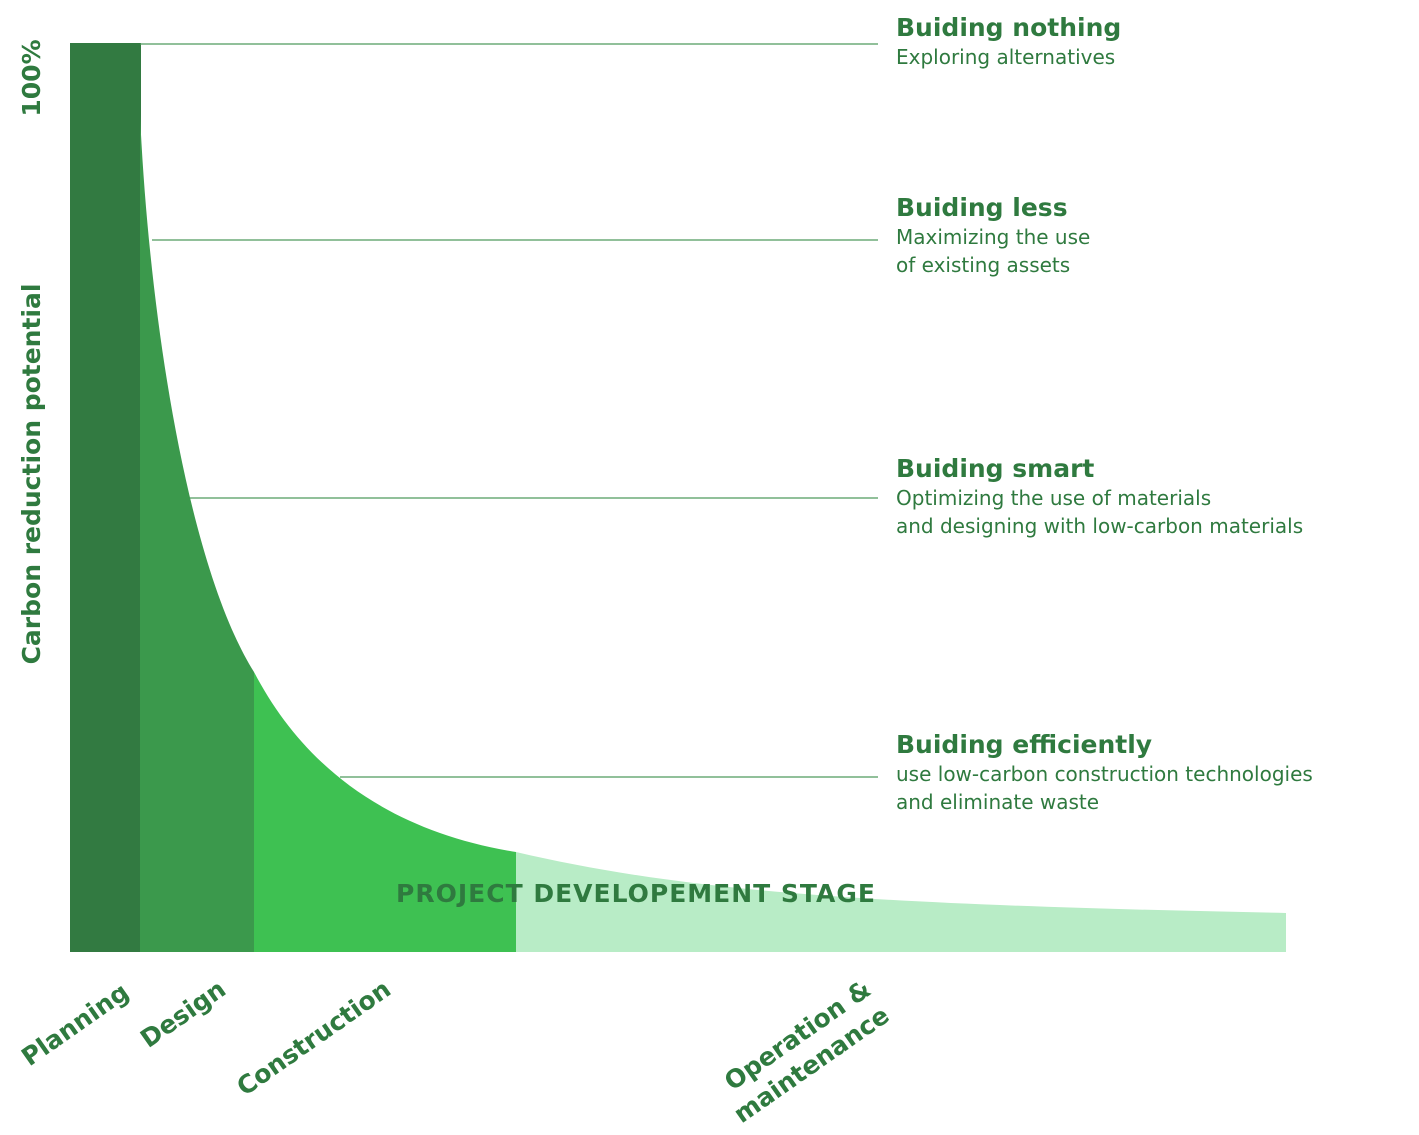  Describe the element at coordinates (1053, 498) in the screenshot. I see `annotation-text: Optimizing the use of materials` at that location.